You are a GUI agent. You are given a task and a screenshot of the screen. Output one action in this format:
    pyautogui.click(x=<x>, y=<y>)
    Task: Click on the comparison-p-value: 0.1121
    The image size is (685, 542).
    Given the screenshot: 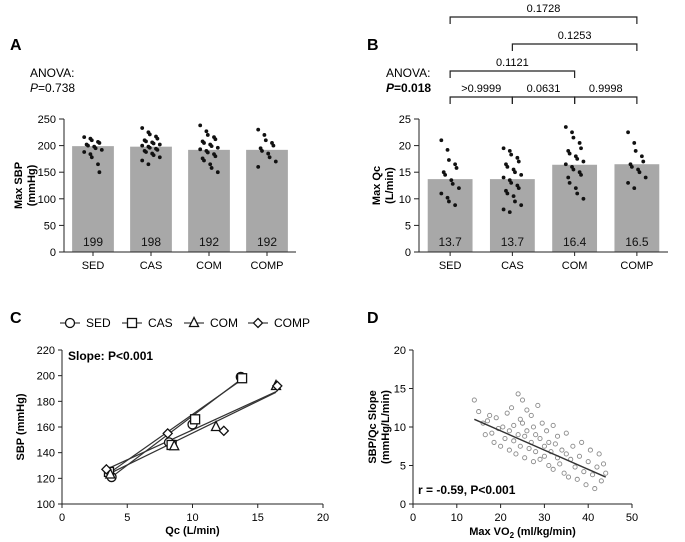 What is the action you would take?
    pyautogui.click(x=512, y=63)
    